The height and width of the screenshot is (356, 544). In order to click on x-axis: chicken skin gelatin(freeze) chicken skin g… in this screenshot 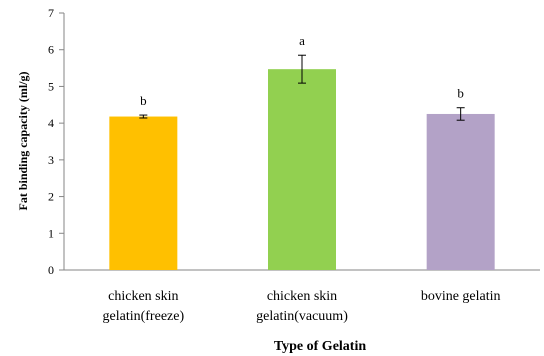, I will do `click(302, 297)`.